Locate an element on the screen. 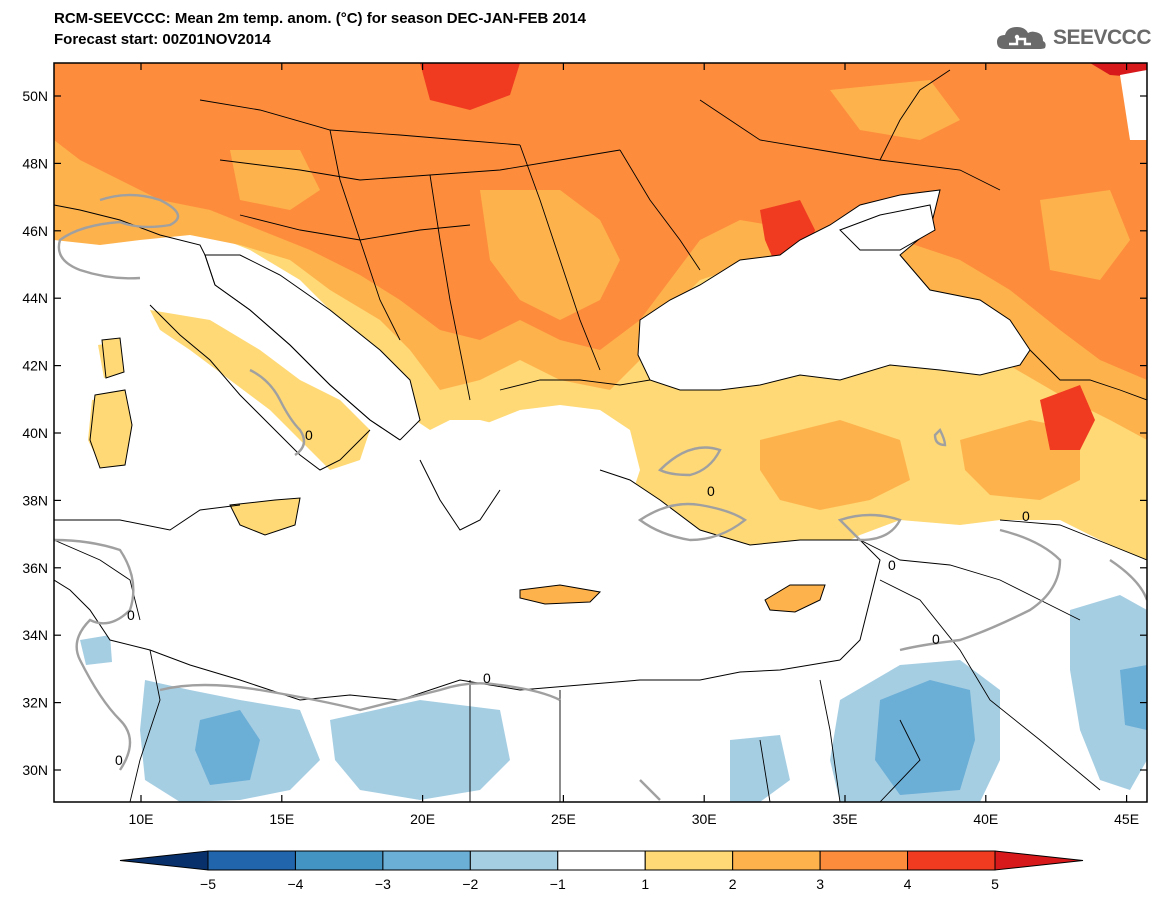  lon-tick-label: 25E is located at coordinates (563, 819).